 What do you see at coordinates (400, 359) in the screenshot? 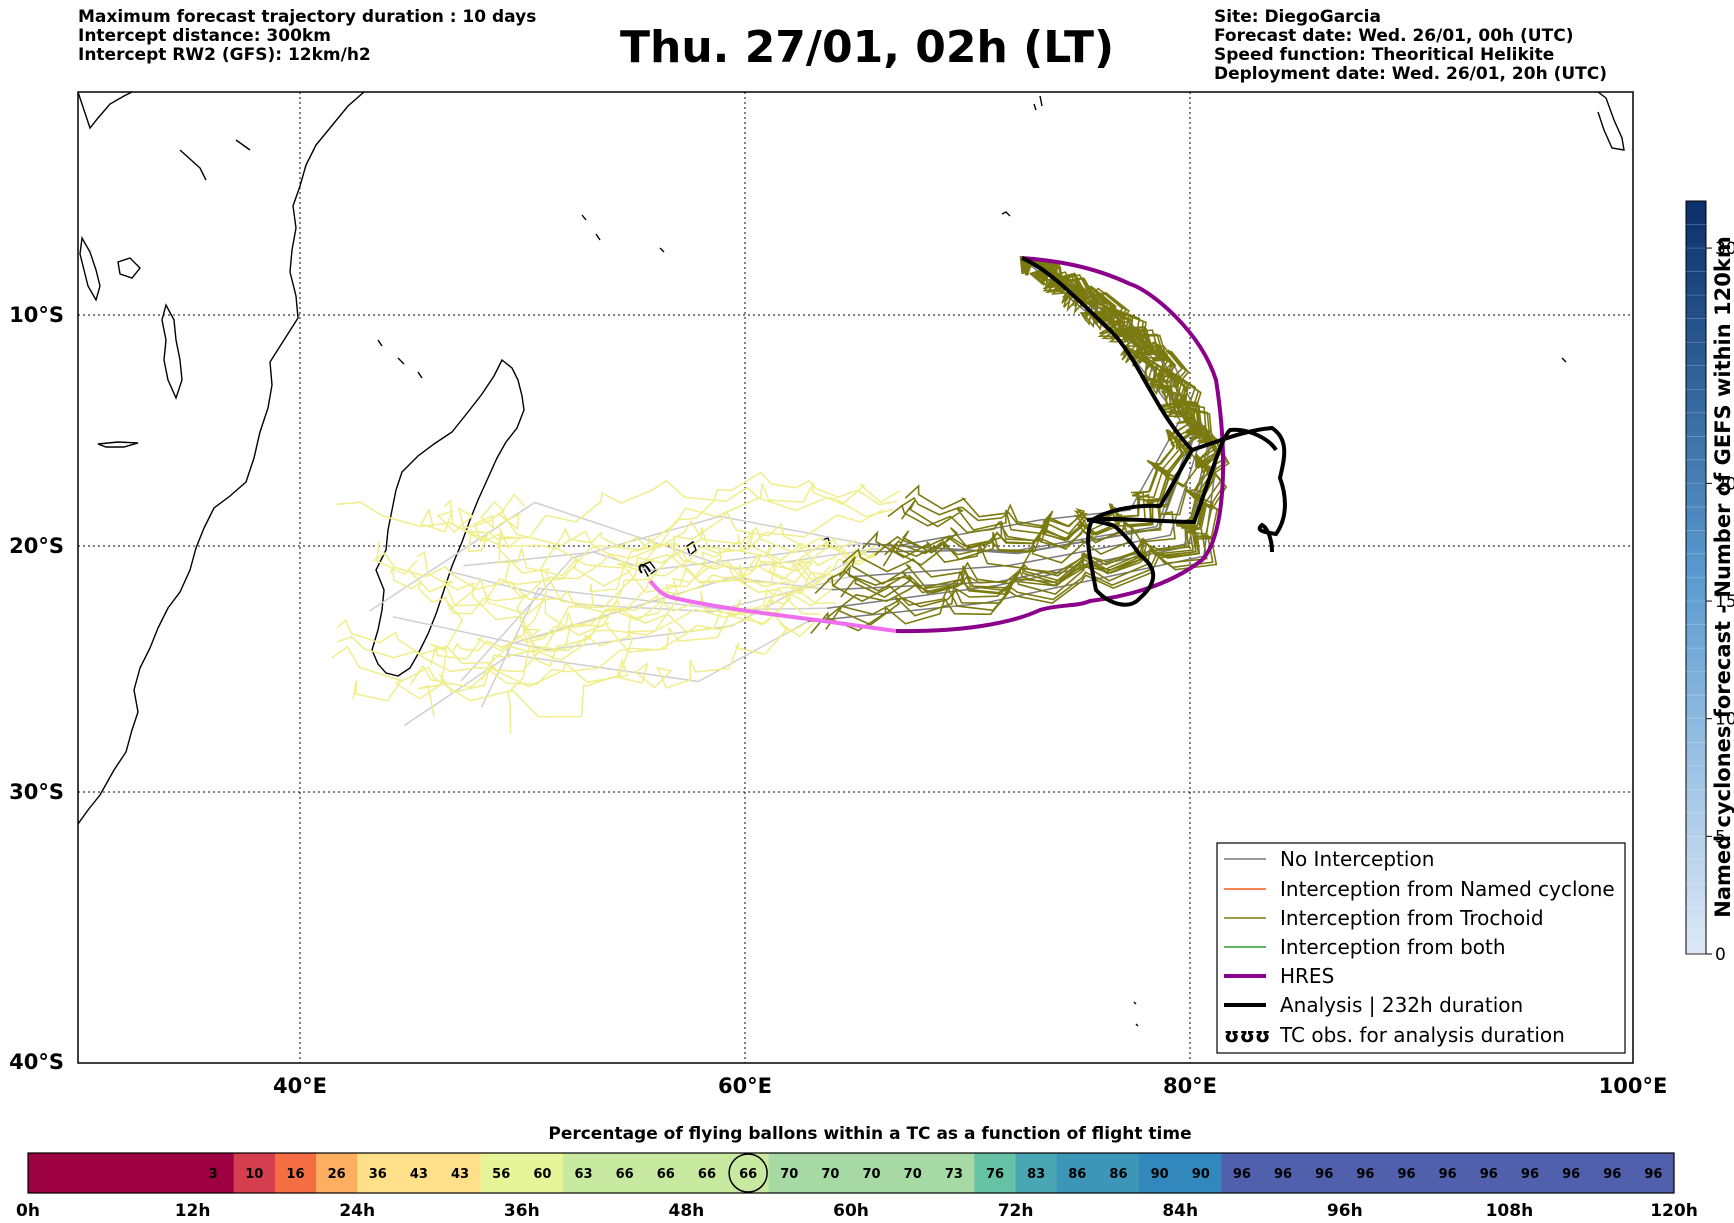
I see `coast-comoros` at bounding box center [400, 359].